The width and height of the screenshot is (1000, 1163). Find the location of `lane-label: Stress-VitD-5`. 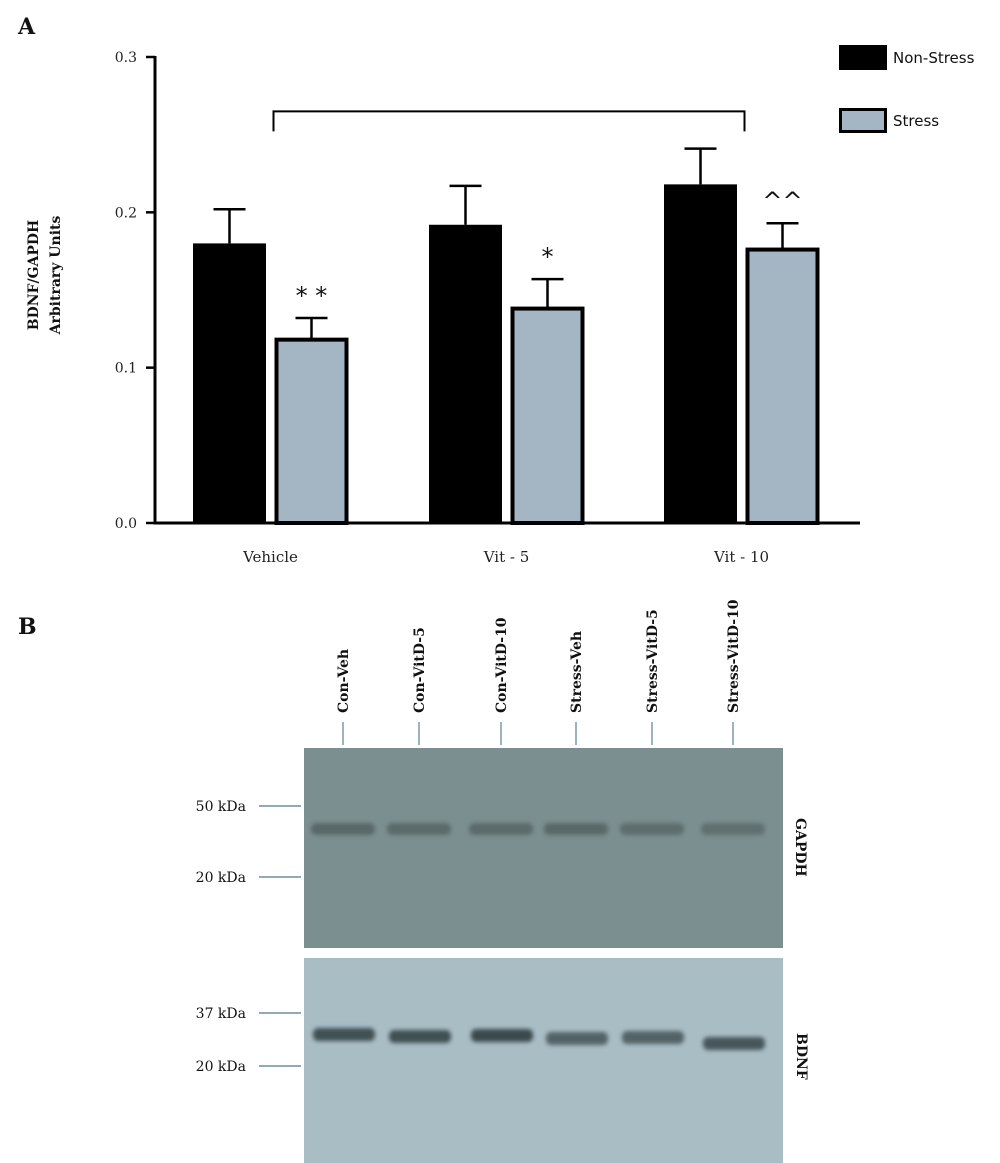

lane-label: Stress-VitD-5 is located at coordinates (653, 661).